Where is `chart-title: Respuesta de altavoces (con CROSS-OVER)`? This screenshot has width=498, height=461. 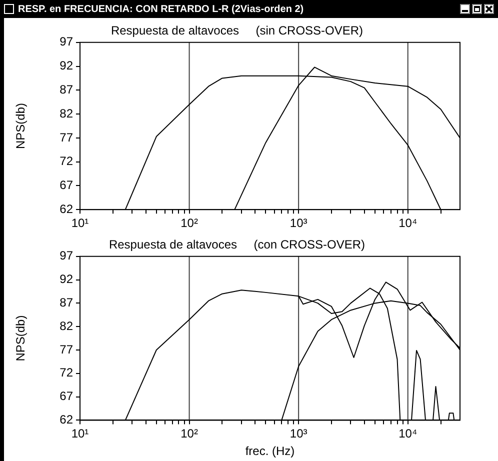
chart-title: Respuesta de altavoces (con CROSS-OVER) is located at coordinates (237, 245).